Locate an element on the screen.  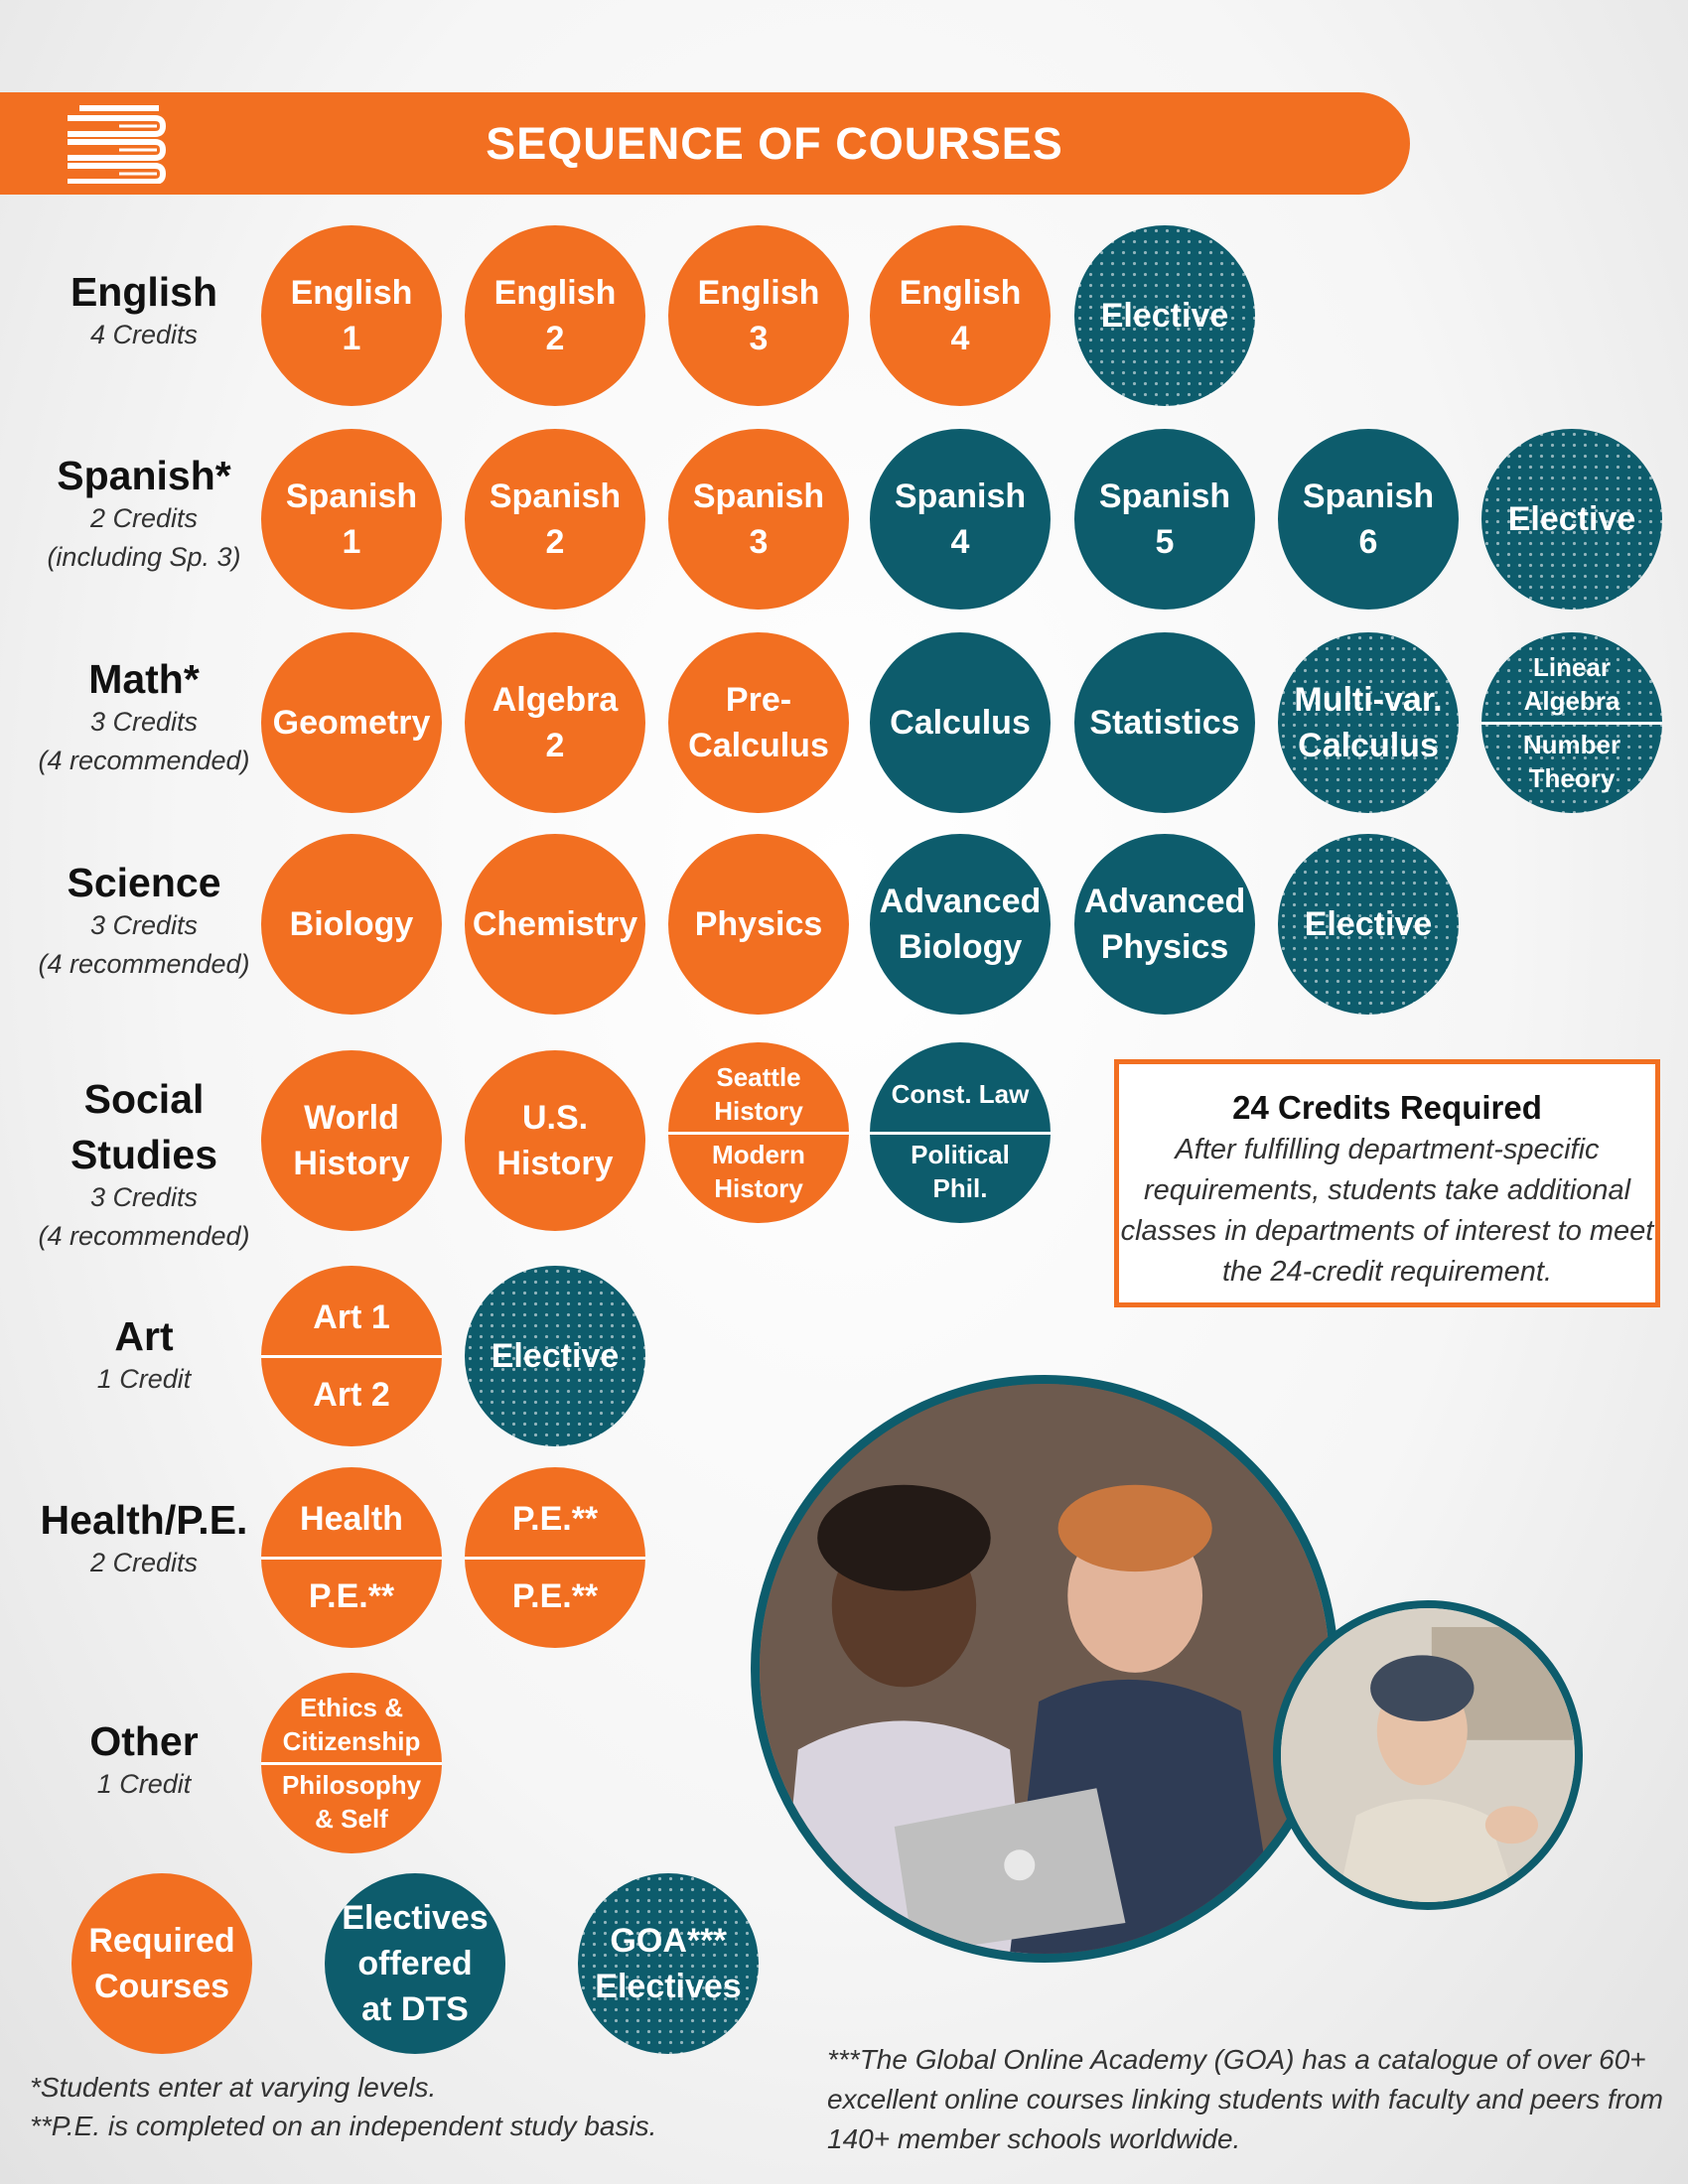
students-photo-image is located at coordinates (1045, 1669).